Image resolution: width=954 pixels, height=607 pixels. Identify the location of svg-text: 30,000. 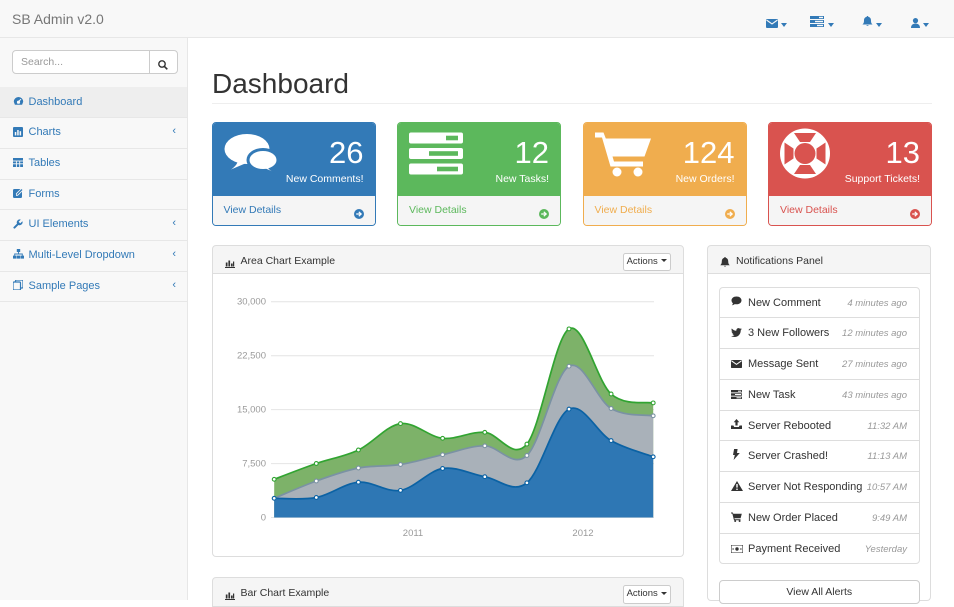
(251, 302).